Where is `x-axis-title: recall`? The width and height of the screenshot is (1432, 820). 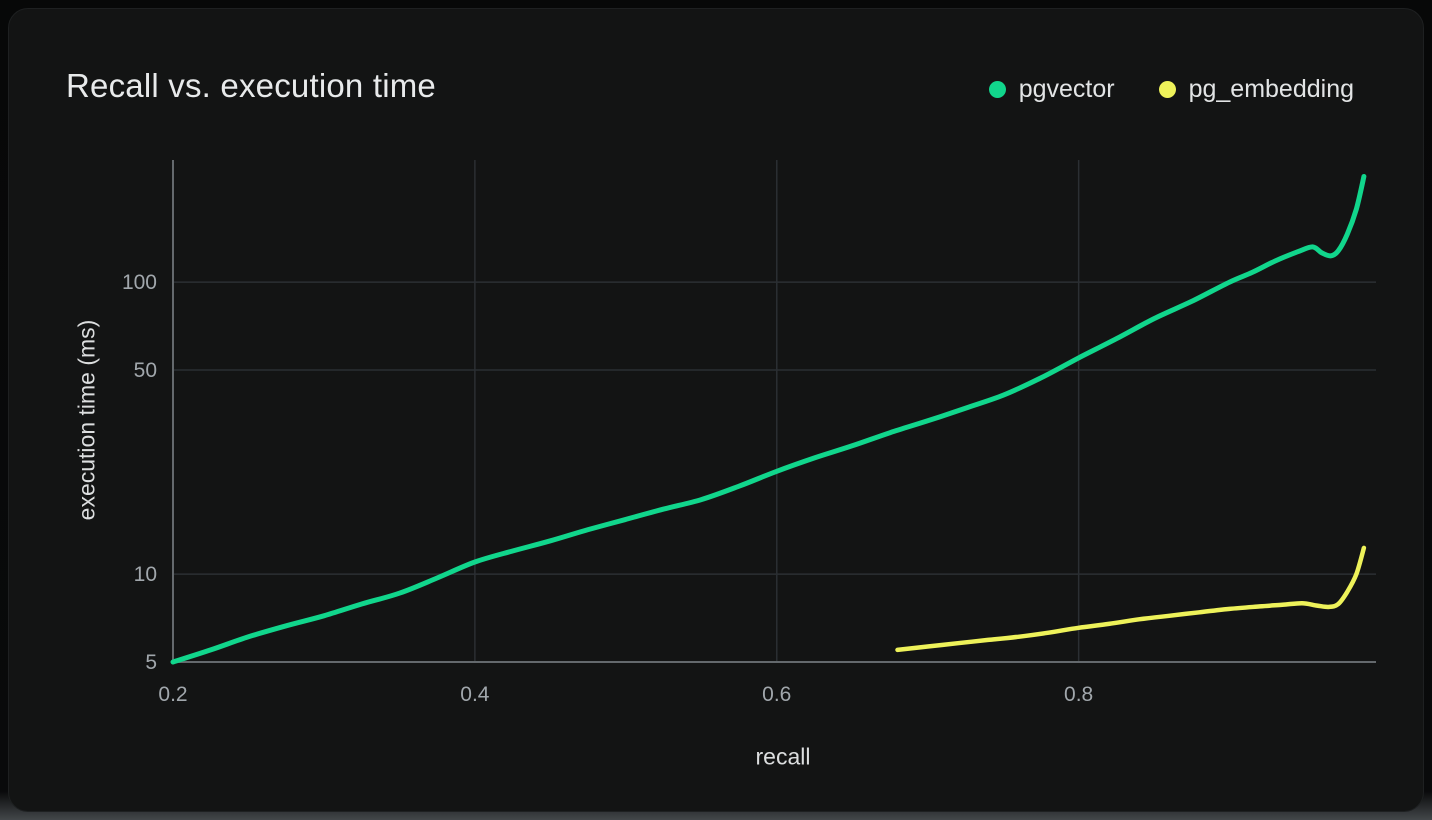 x-axis-title: recall is located at coordinates (783, 756).